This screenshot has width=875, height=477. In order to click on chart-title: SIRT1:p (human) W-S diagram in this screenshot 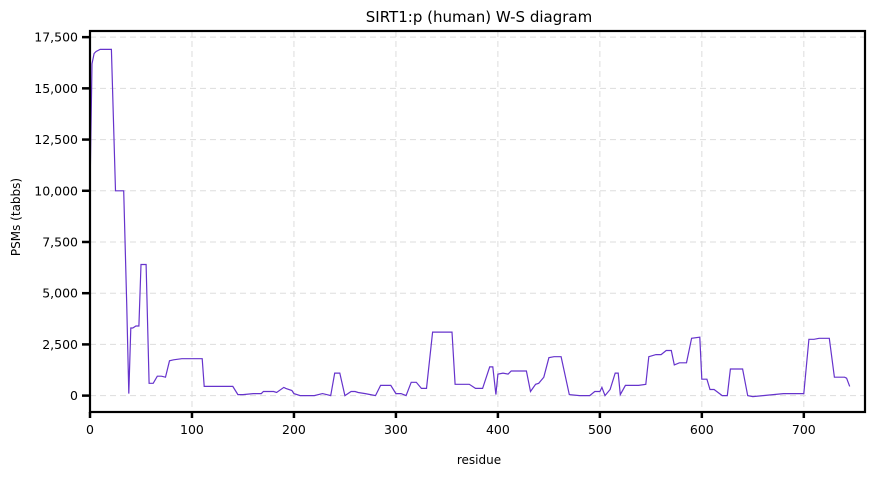, I will do `click(479, 17)`.